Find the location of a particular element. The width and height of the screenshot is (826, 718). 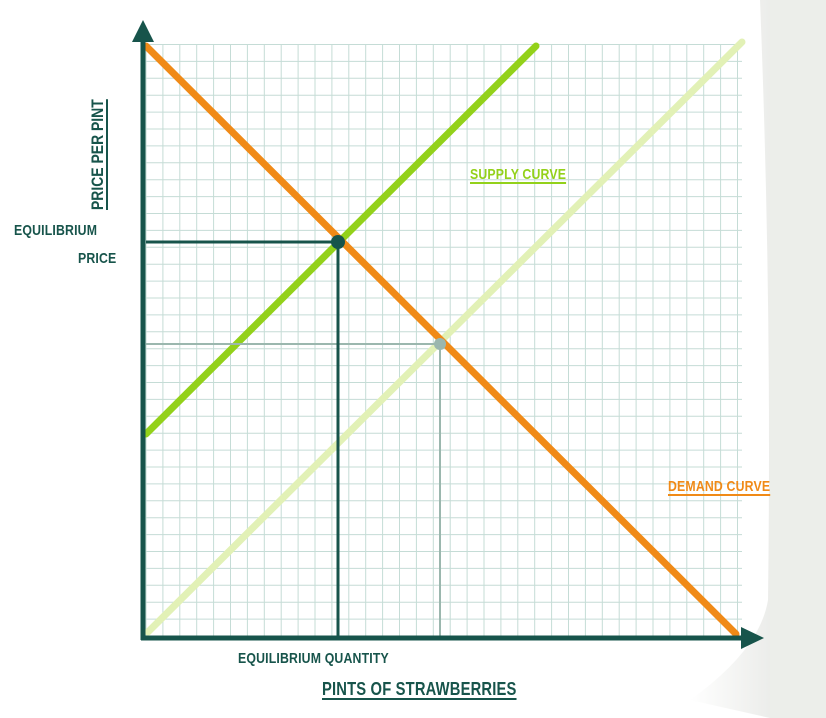

shifted-equilibrium-point is located at coordinates (440, 344).